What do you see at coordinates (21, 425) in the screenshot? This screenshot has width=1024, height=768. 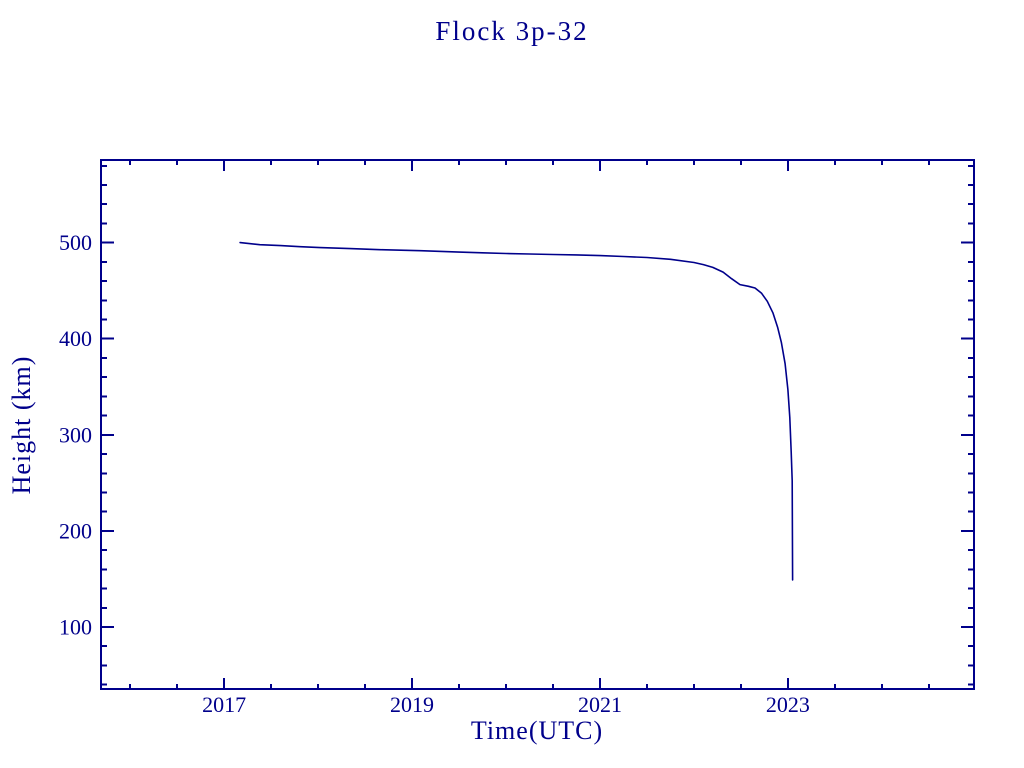 I see `y-axis-label: Height (km)` at bounding box center [21, 425].